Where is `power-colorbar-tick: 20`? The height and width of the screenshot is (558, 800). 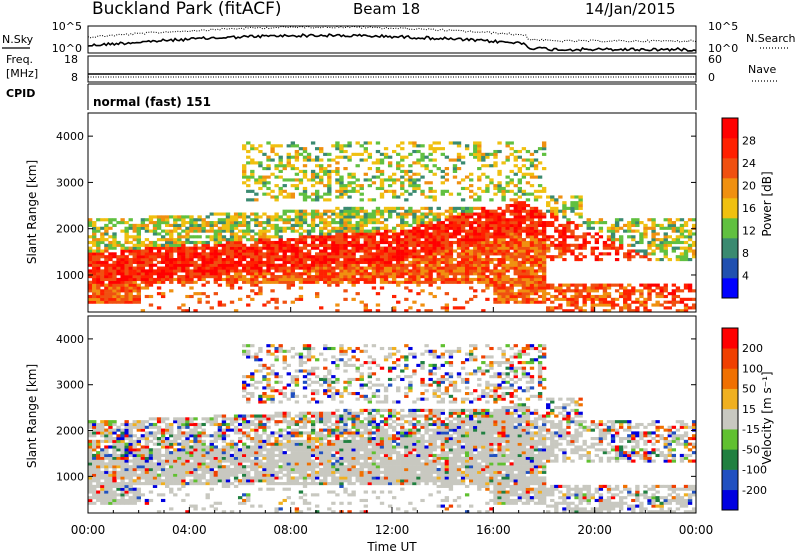
power-colorbar-tick: 20 is located at coordinates (749, 186).